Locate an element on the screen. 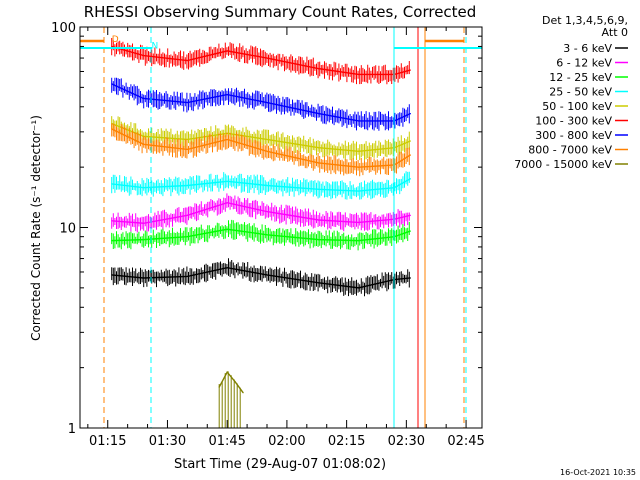 The width and height of the screenshot is (640, 480). x-tick-label: 02:00 is located at coordinates (286, 441).